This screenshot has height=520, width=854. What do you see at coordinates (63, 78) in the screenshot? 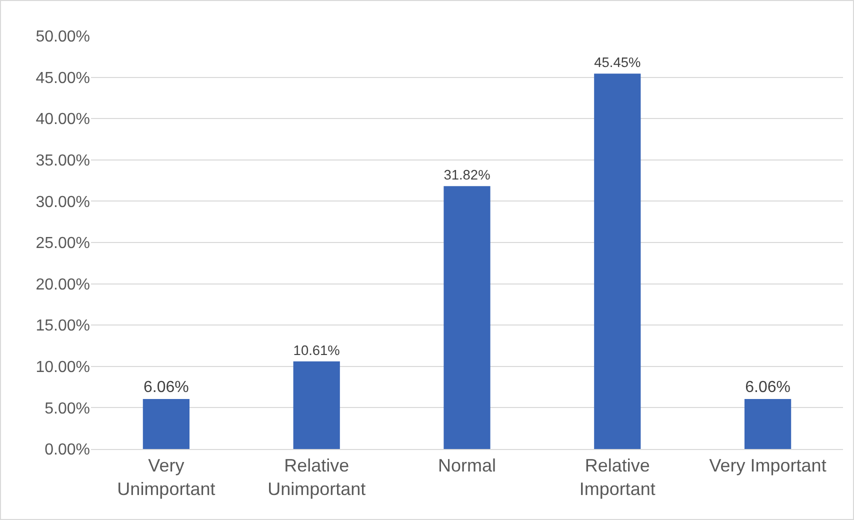
I see `y-tick-label: 45.00%` at bounding box center [63, 78].